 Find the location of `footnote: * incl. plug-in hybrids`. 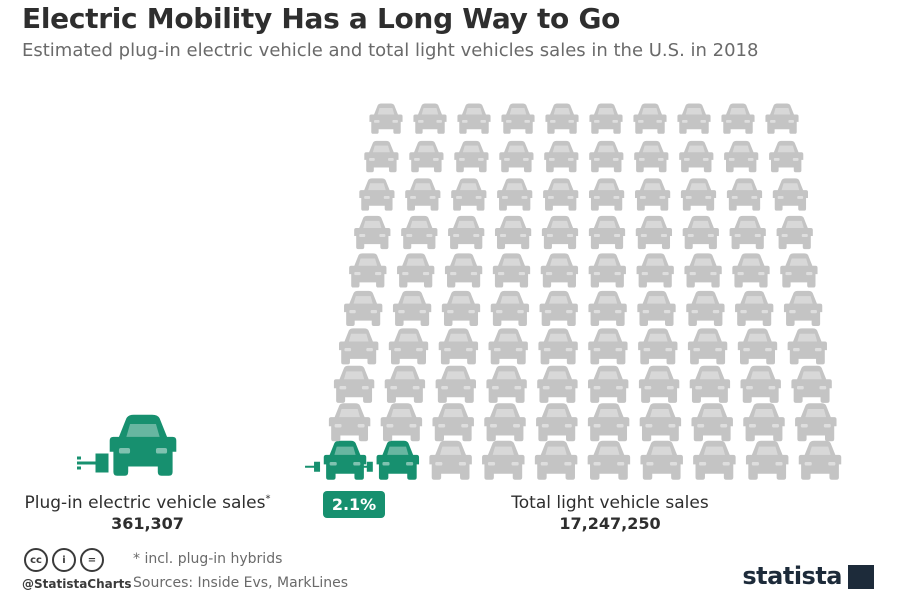

footnote: * incl. plug-in hybrids is located at coordinates (208, 559).